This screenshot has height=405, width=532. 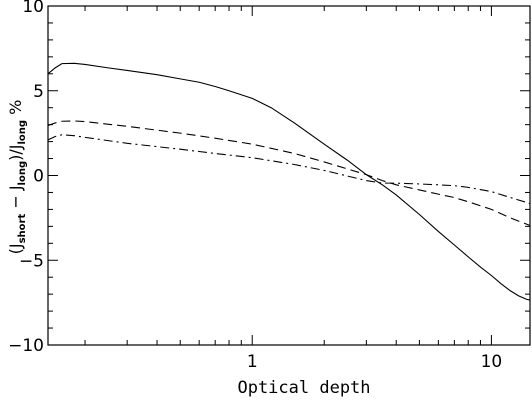 What do you see at coordinates (22, 173) in the screenshot?
I see `y-axis-title-sub-long: long` at bounding box center [22, 173].